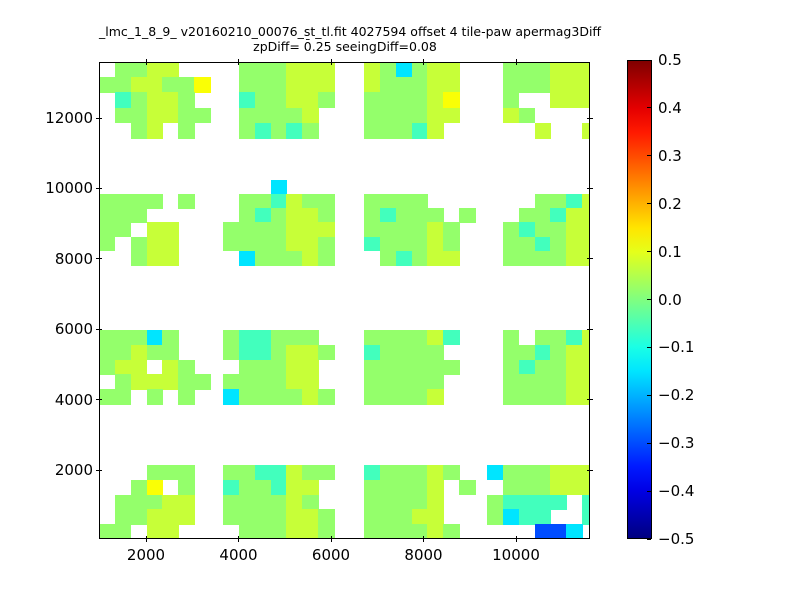 The image size is (800, 600). Describe the element at coordinates (670, 203) in the screenshot. I see `colorbar-tick-label: 0.2` at that location.